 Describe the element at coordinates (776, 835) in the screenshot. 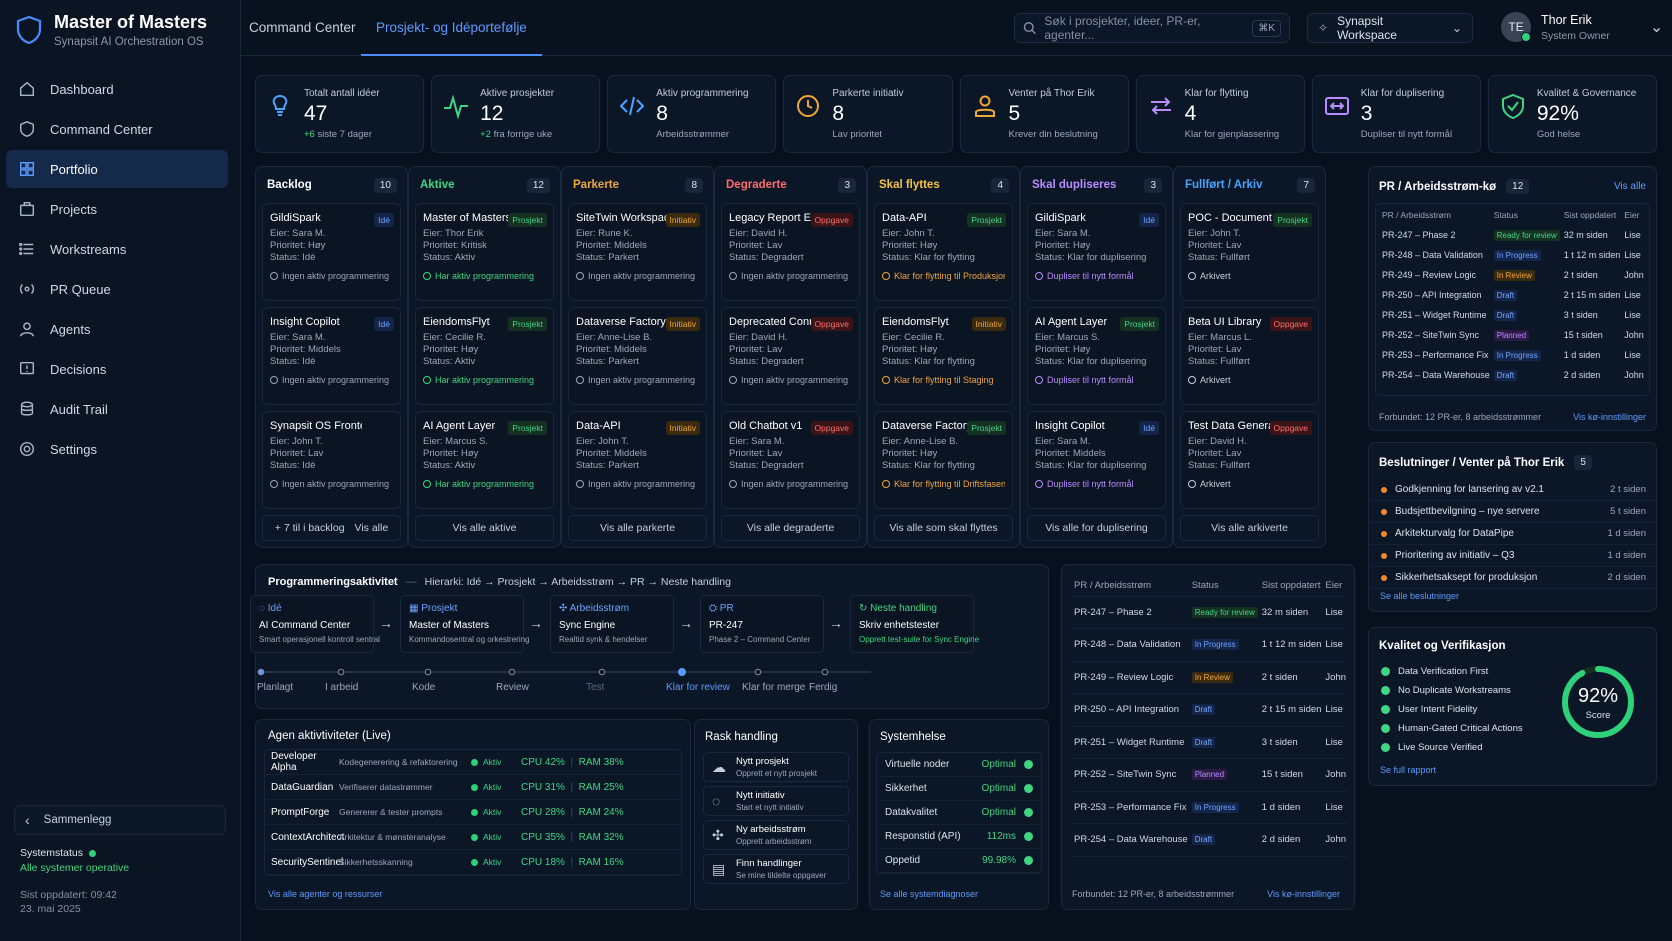

I see `quick-action-button: ✣ Ny arbeidsstrøm Opprett arbeidsstrøm` at that location.